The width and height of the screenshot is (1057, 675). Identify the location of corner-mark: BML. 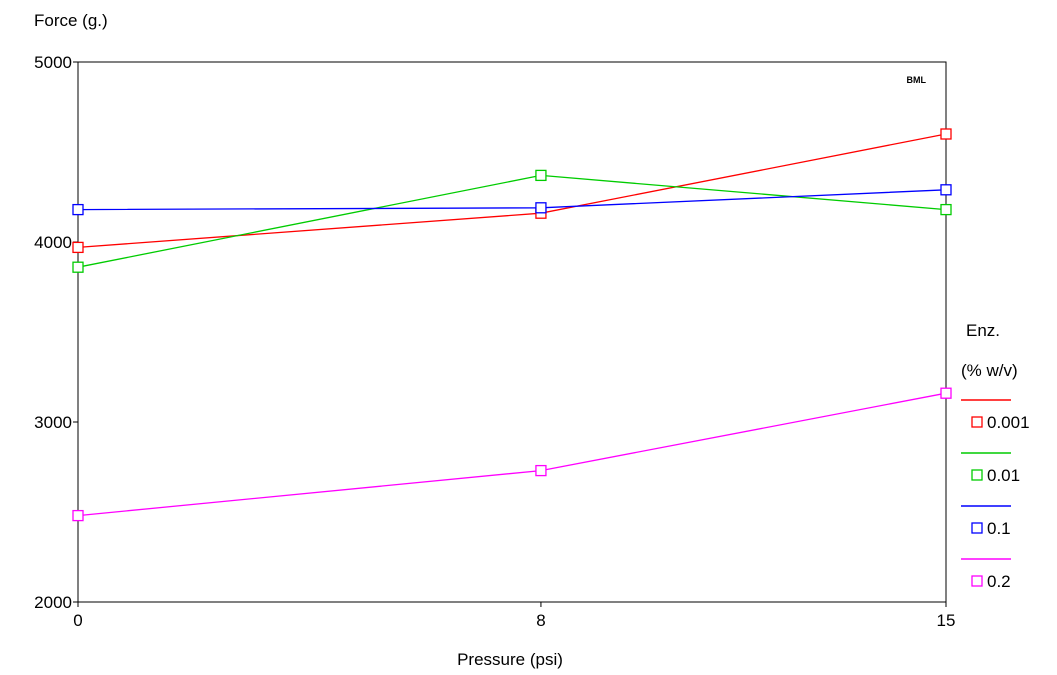
(917, 80).